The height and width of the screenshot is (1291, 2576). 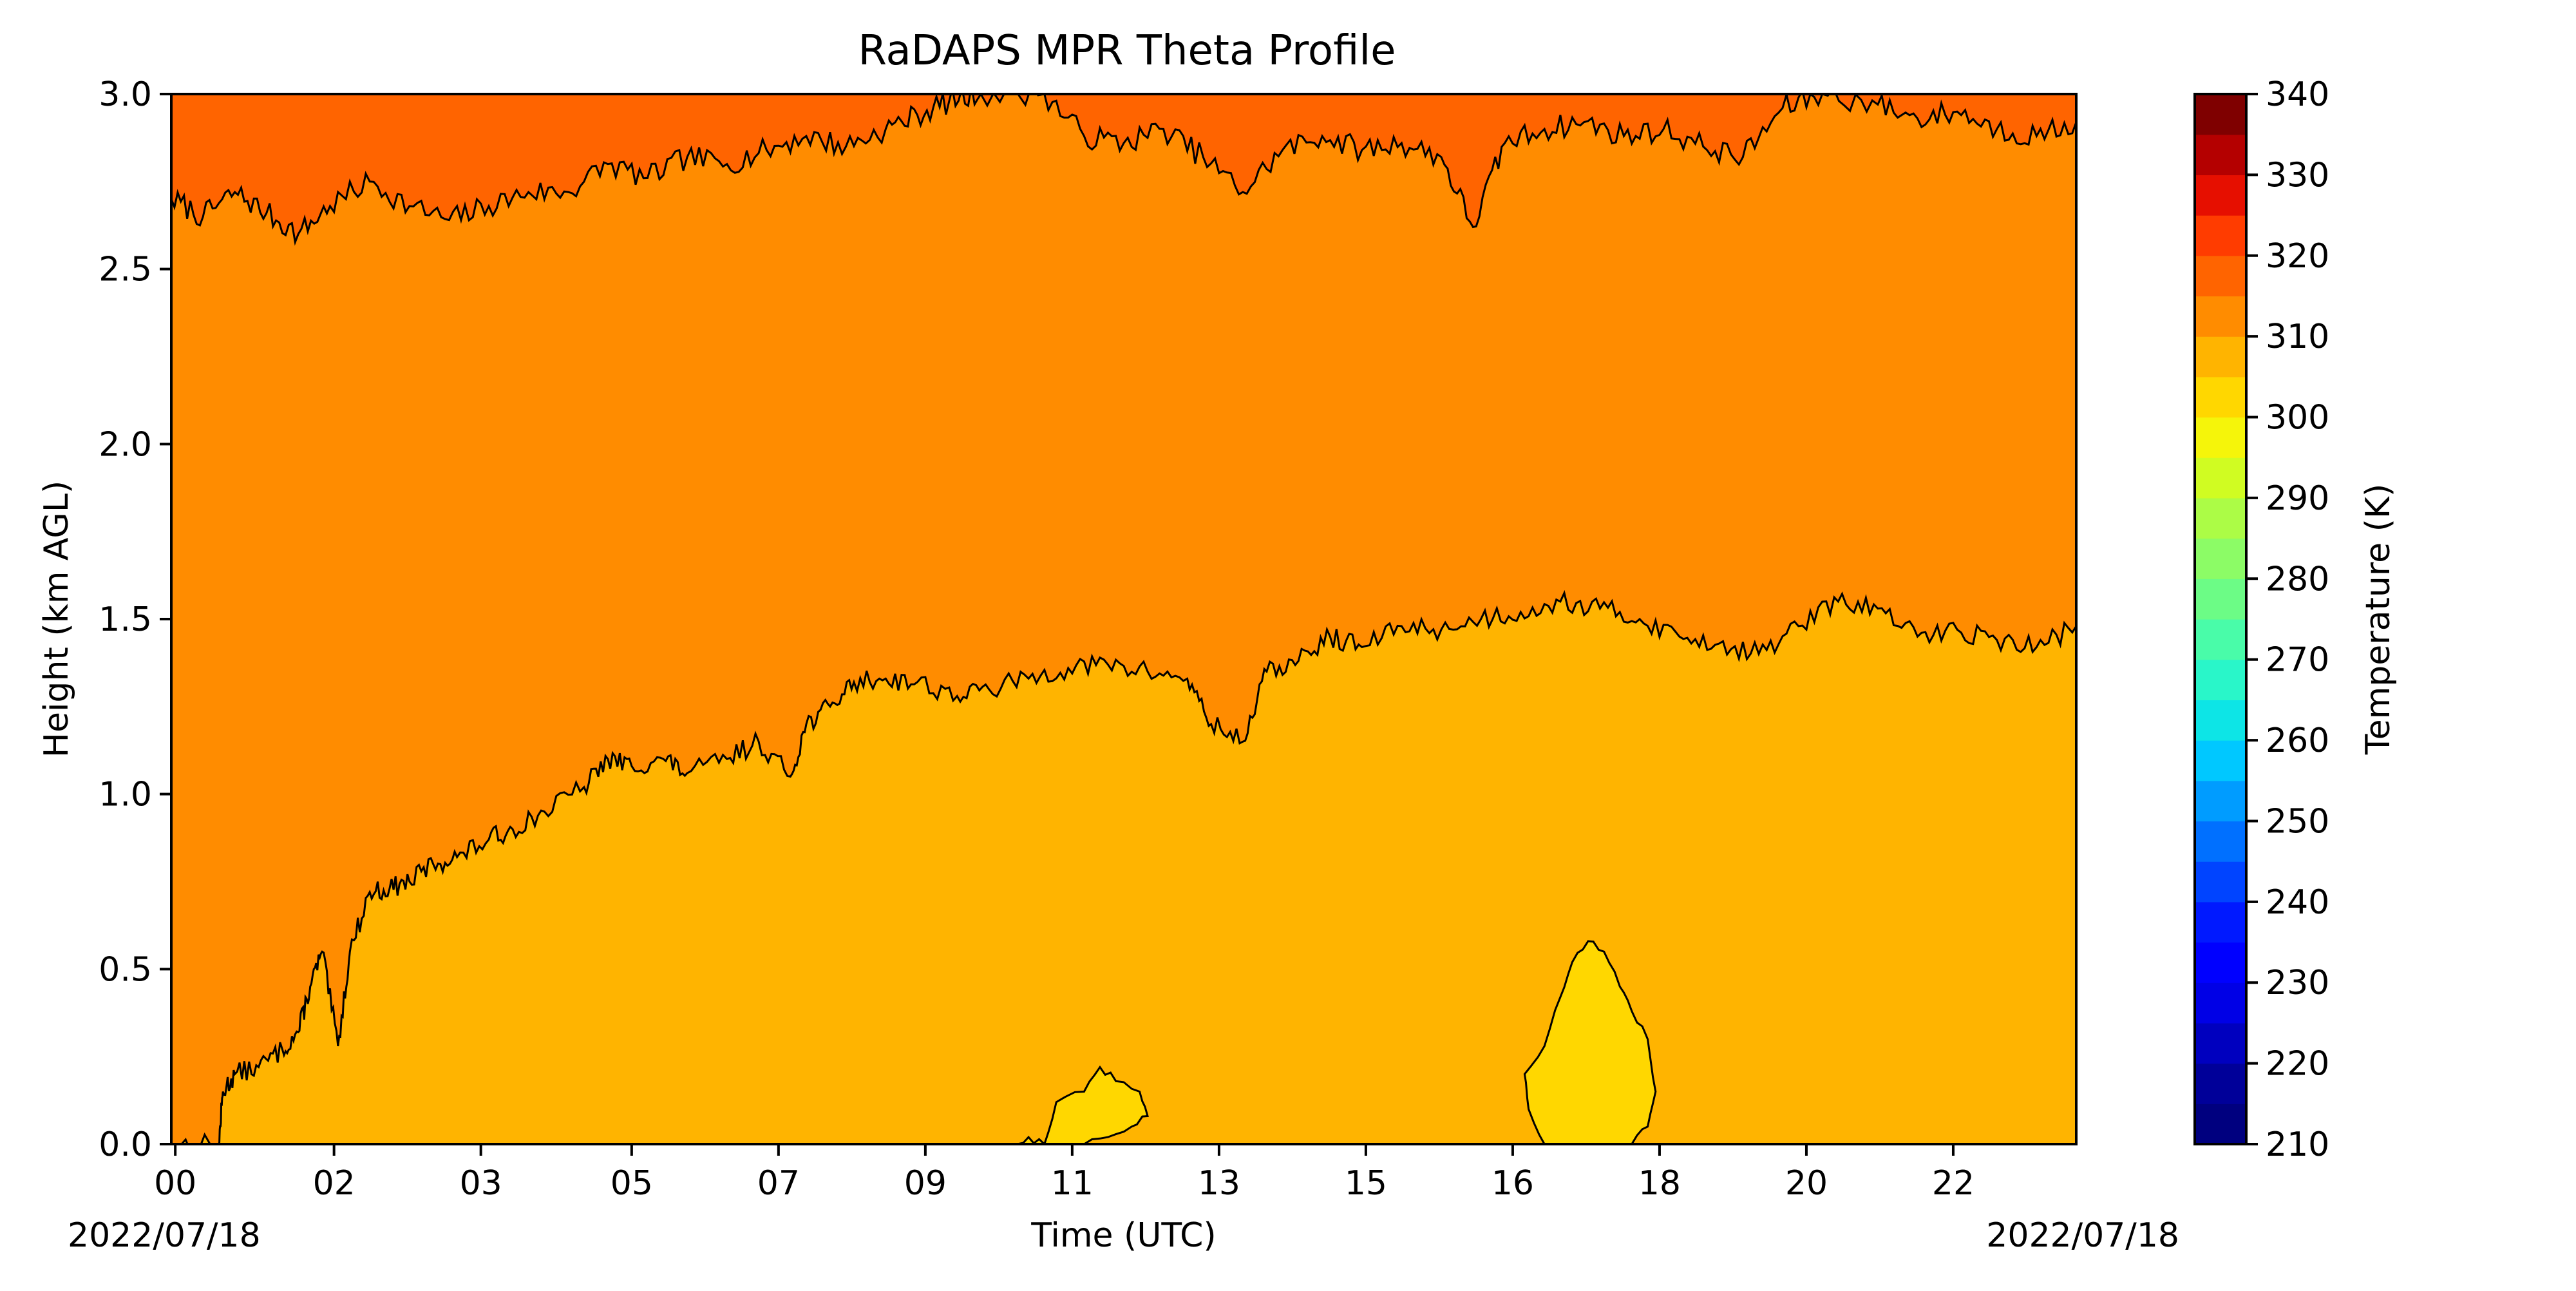 I want to click on x-tick-label: 03, so click(x=481, y=1183).